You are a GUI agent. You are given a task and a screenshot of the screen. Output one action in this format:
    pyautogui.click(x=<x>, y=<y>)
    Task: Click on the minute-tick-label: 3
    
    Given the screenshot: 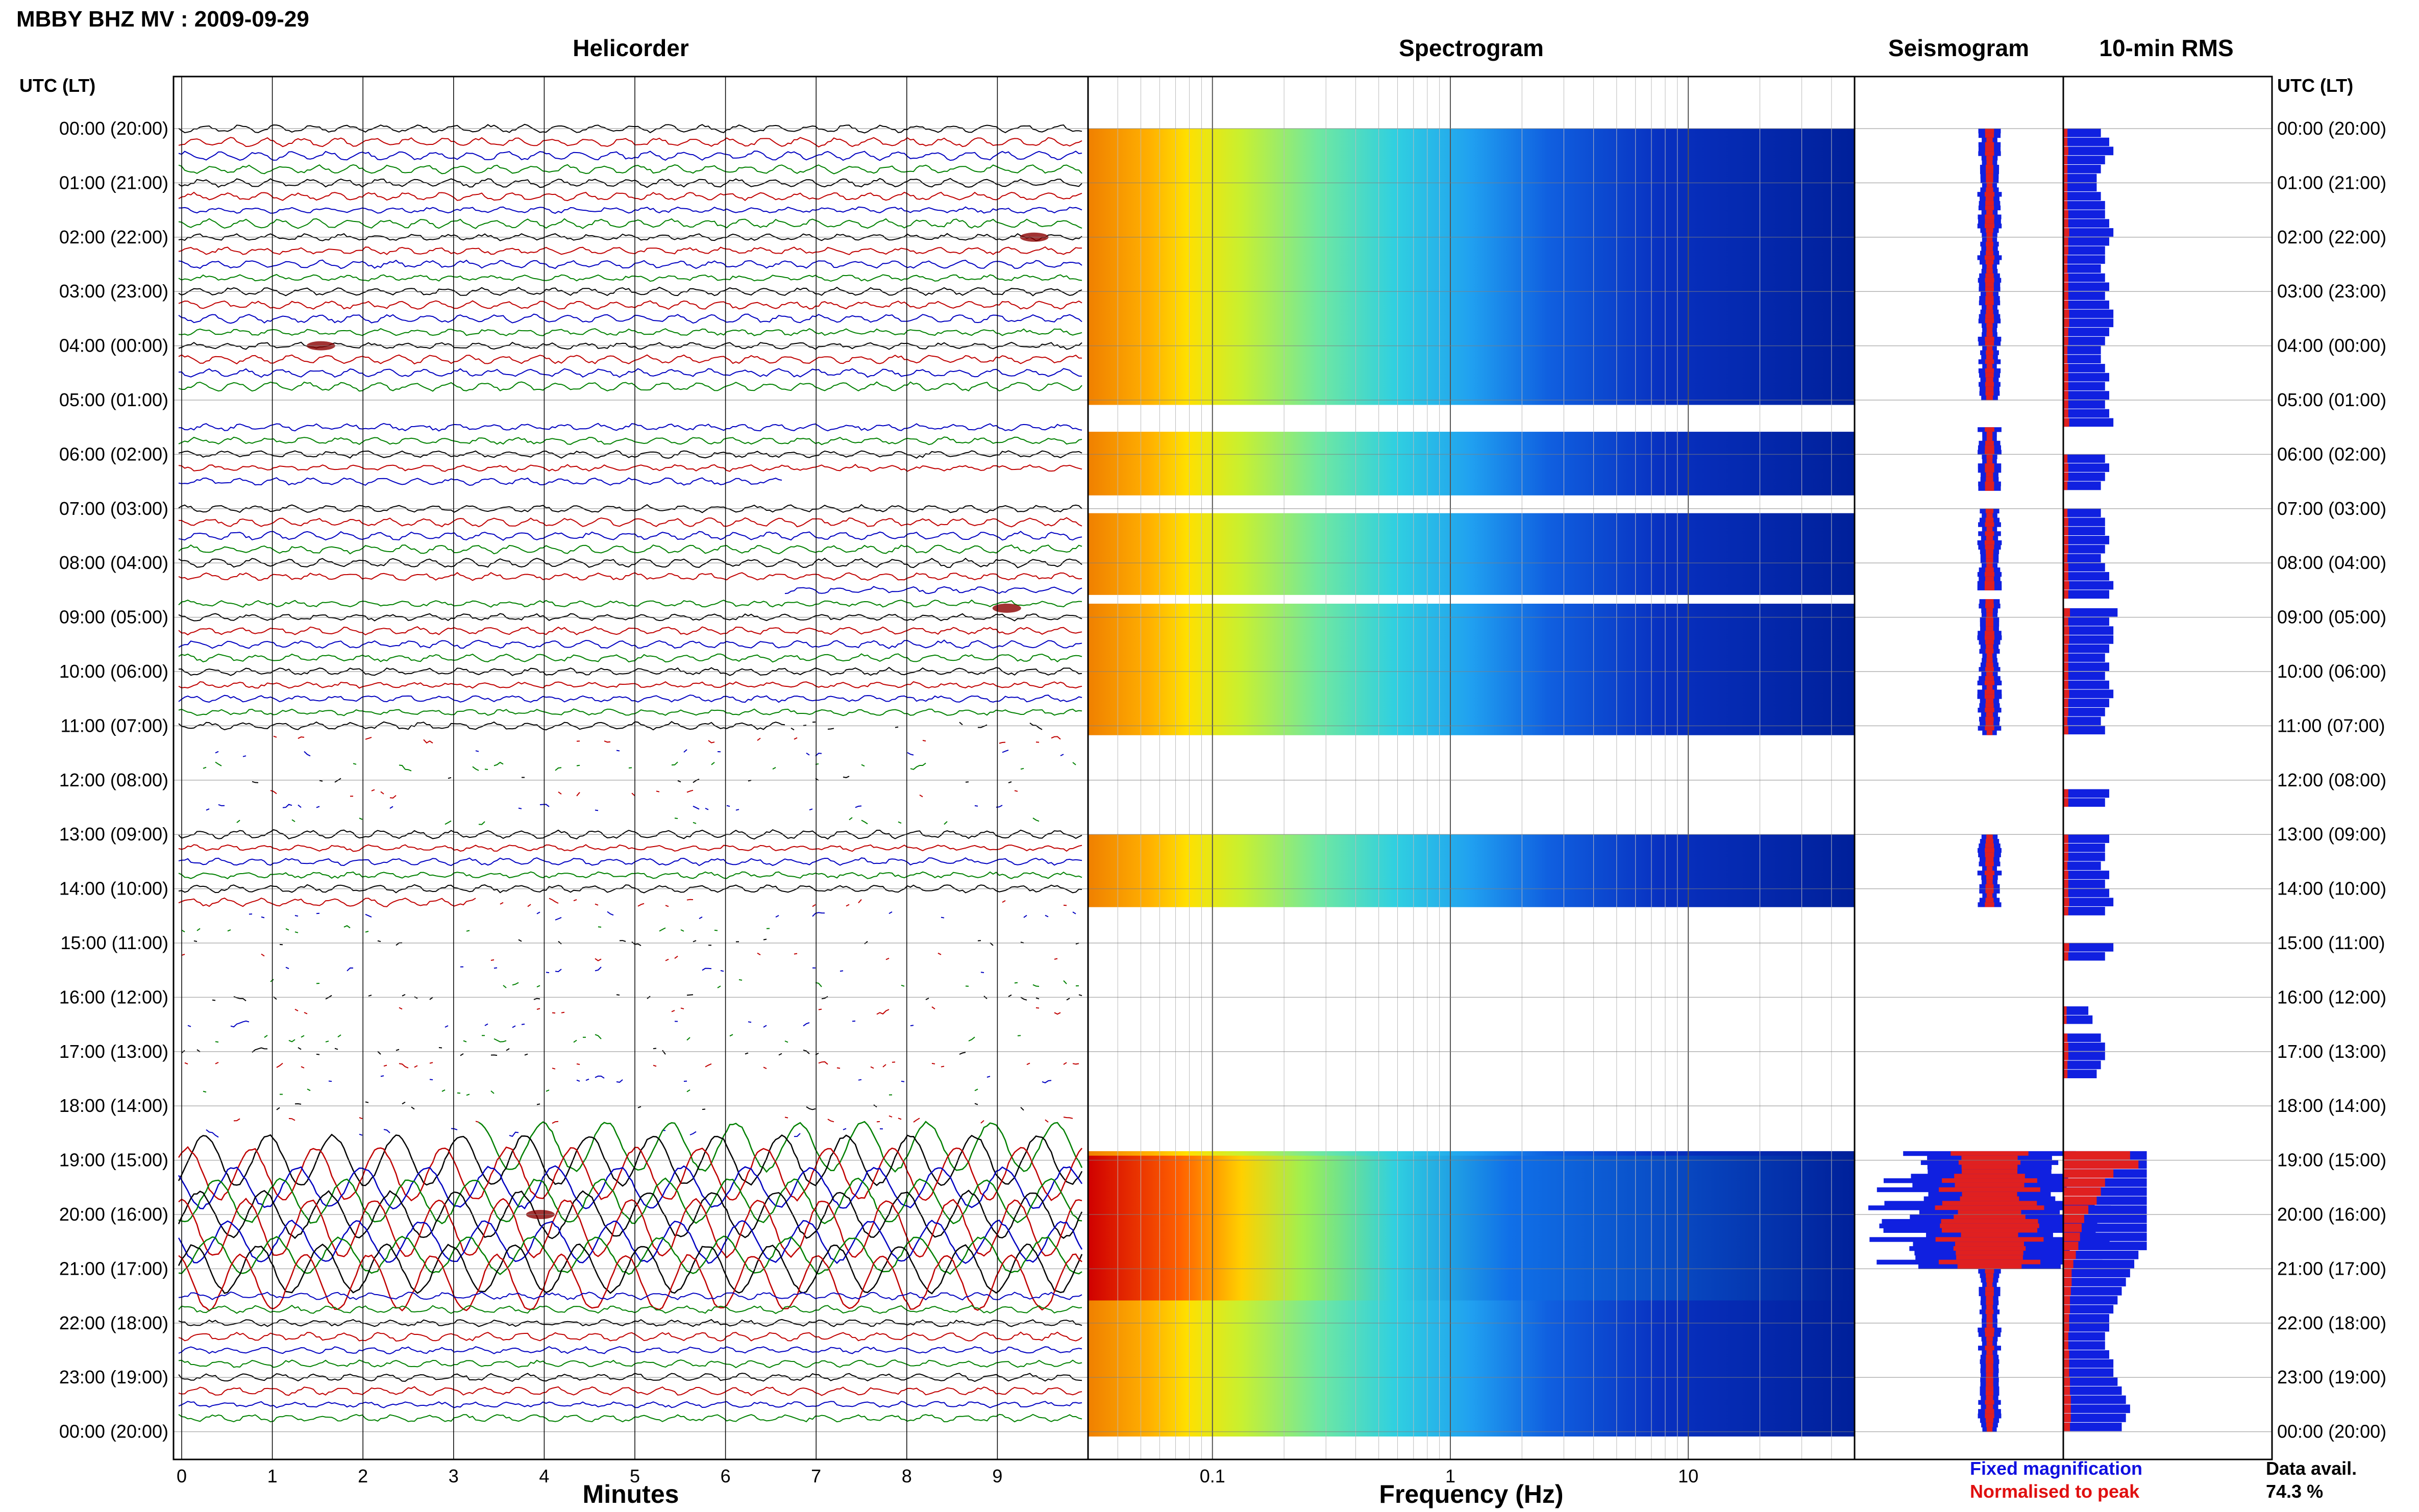 What is the action you would take?
    pyautogui.click(x=454, y=1476)
    